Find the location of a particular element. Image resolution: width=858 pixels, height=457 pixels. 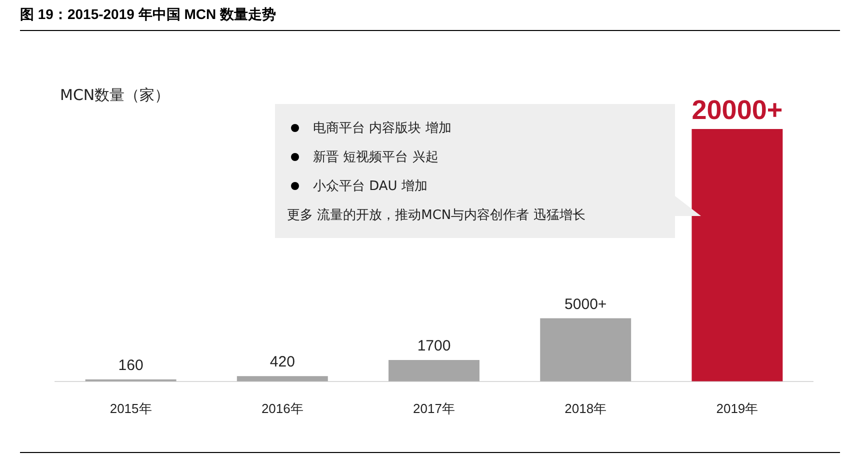

chart-title: 图 19：2015-2019 年中国 MCN 数量走势 is located at coordinates (148, 15).